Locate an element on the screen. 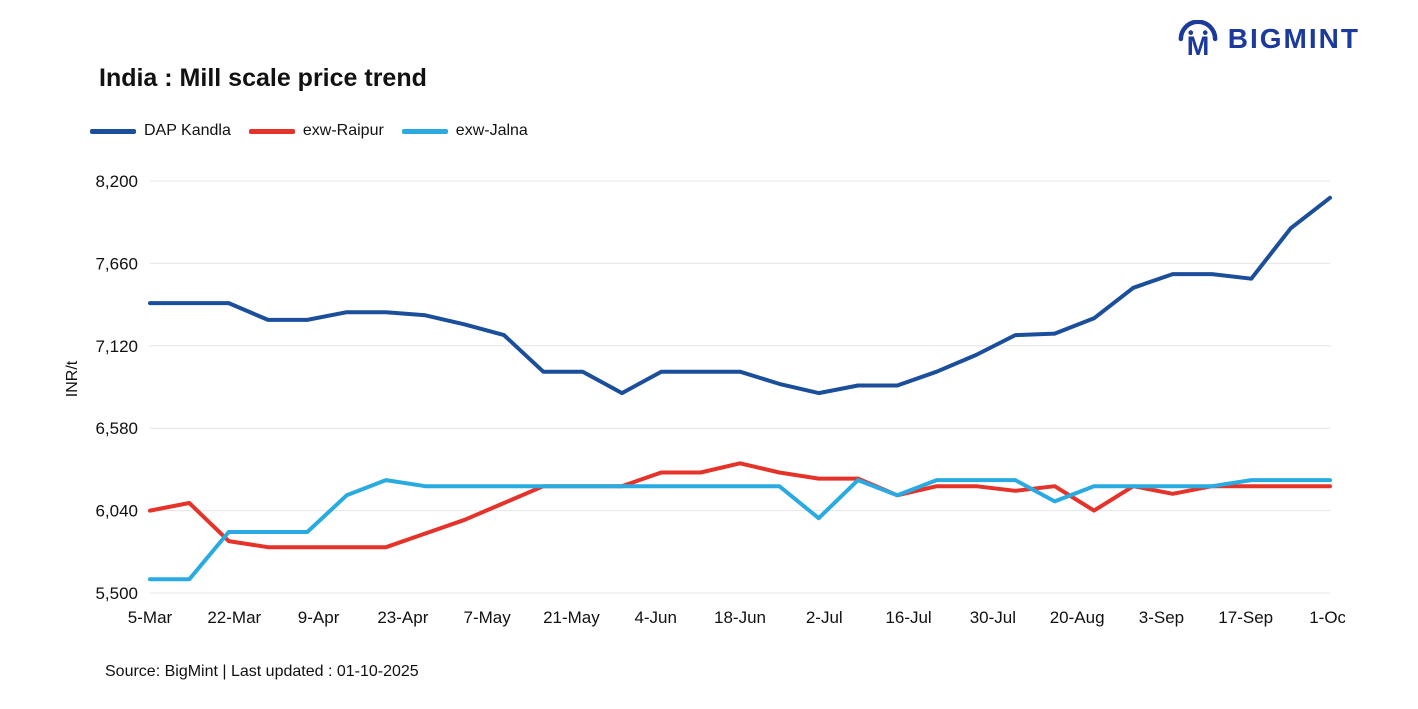 This screenshot has height=709, width=1418. svg-text: 18-Jun is located at coordinates (740, 617).